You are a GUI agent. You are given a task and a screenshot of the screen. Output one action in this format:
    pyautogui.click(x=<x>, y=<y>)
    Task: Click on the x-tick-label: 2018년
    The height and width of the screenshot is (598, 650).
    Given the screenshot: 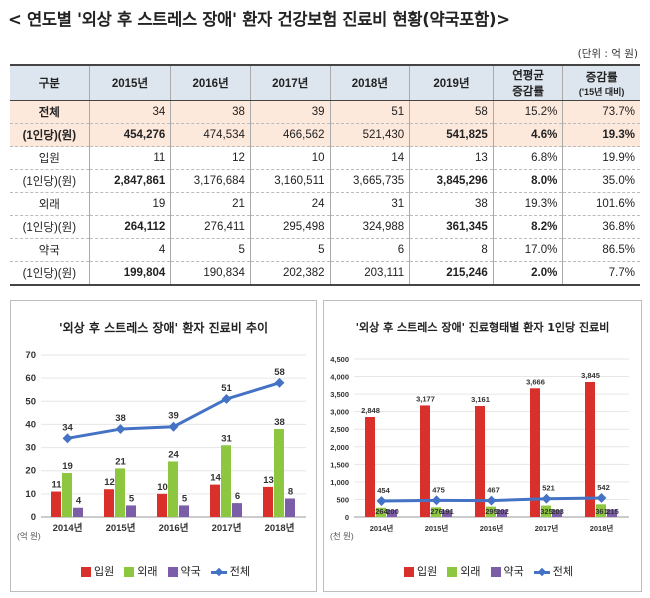 What is the action you would take?
    pyautogui.click(x=602, y=528)
    